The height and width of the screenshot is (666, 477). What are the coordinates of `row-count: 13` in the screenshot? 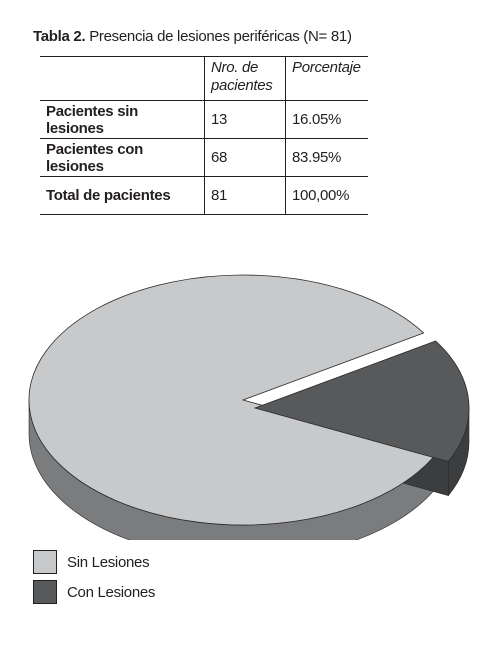 It's located at (245, 119).